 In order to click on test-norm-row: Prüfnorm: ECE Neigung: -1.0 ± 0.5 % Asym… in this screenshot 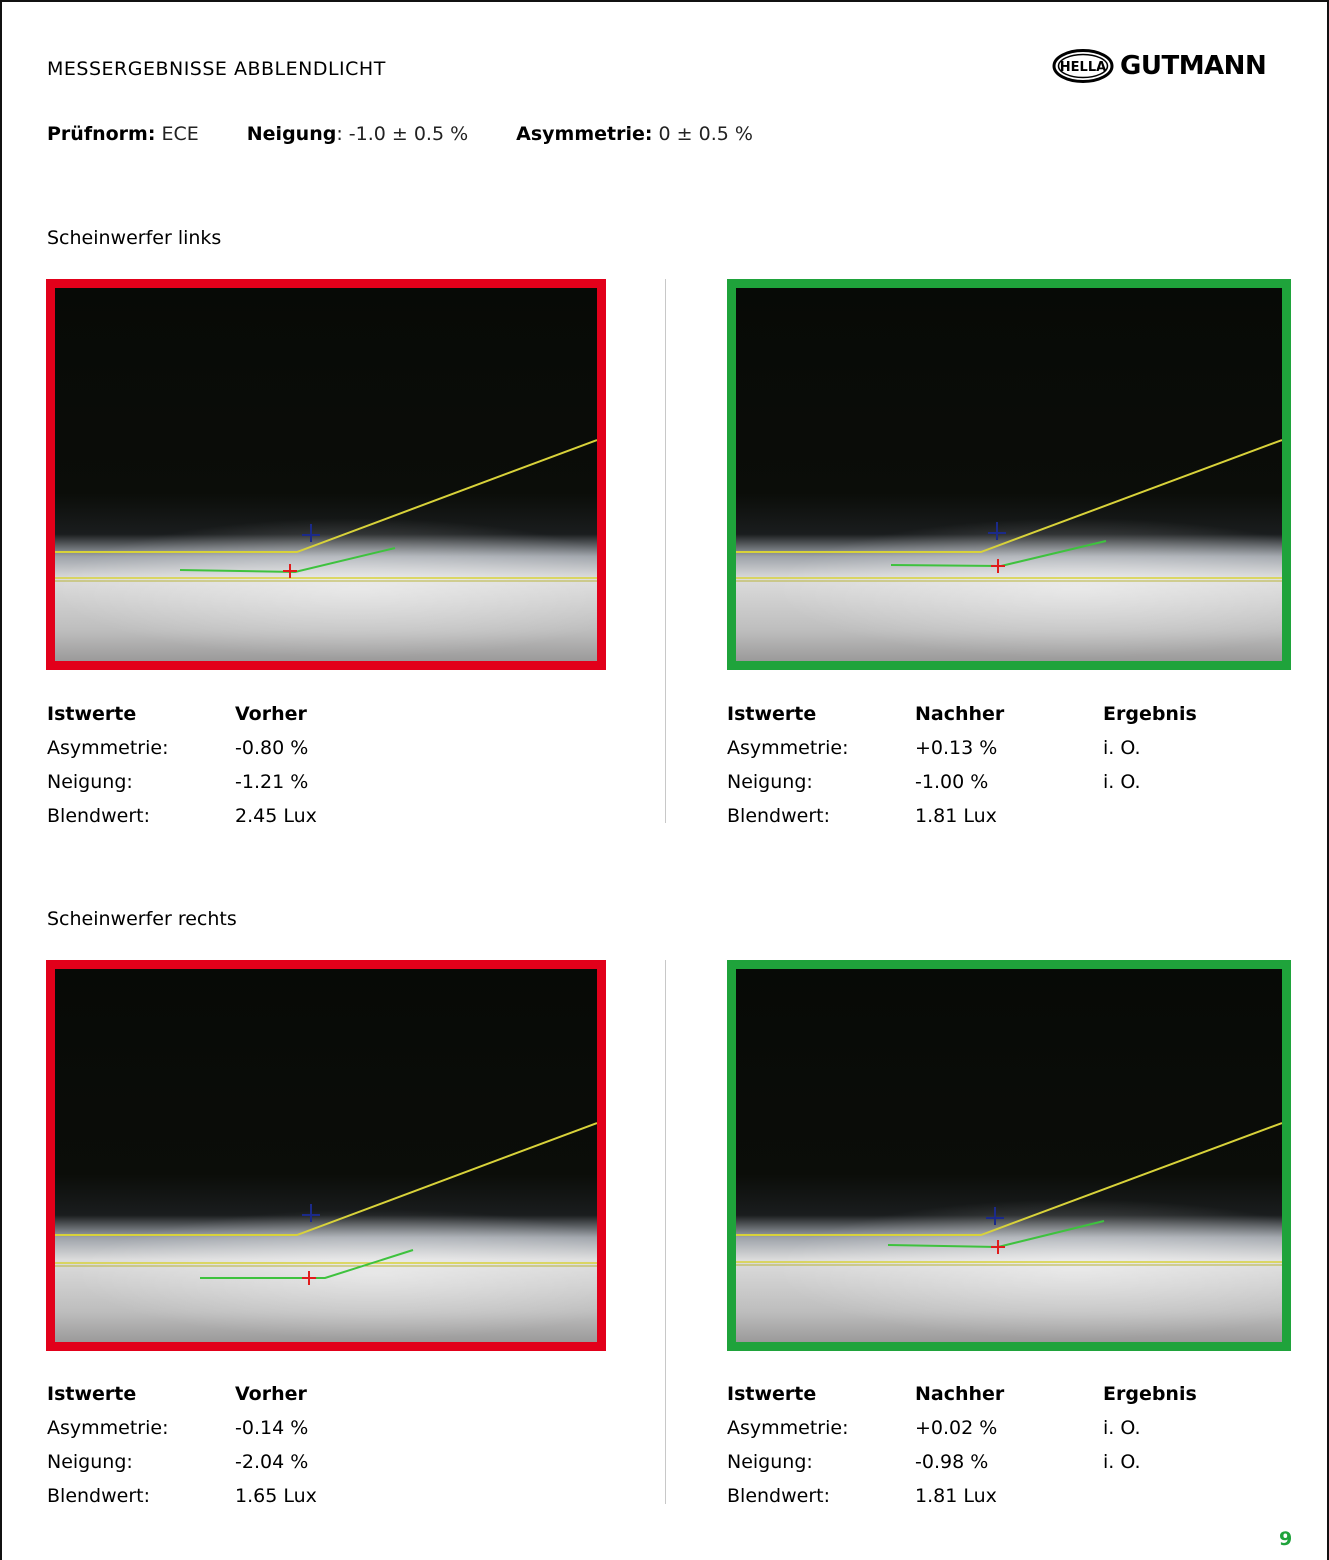, I will do `click(424, 134)`.